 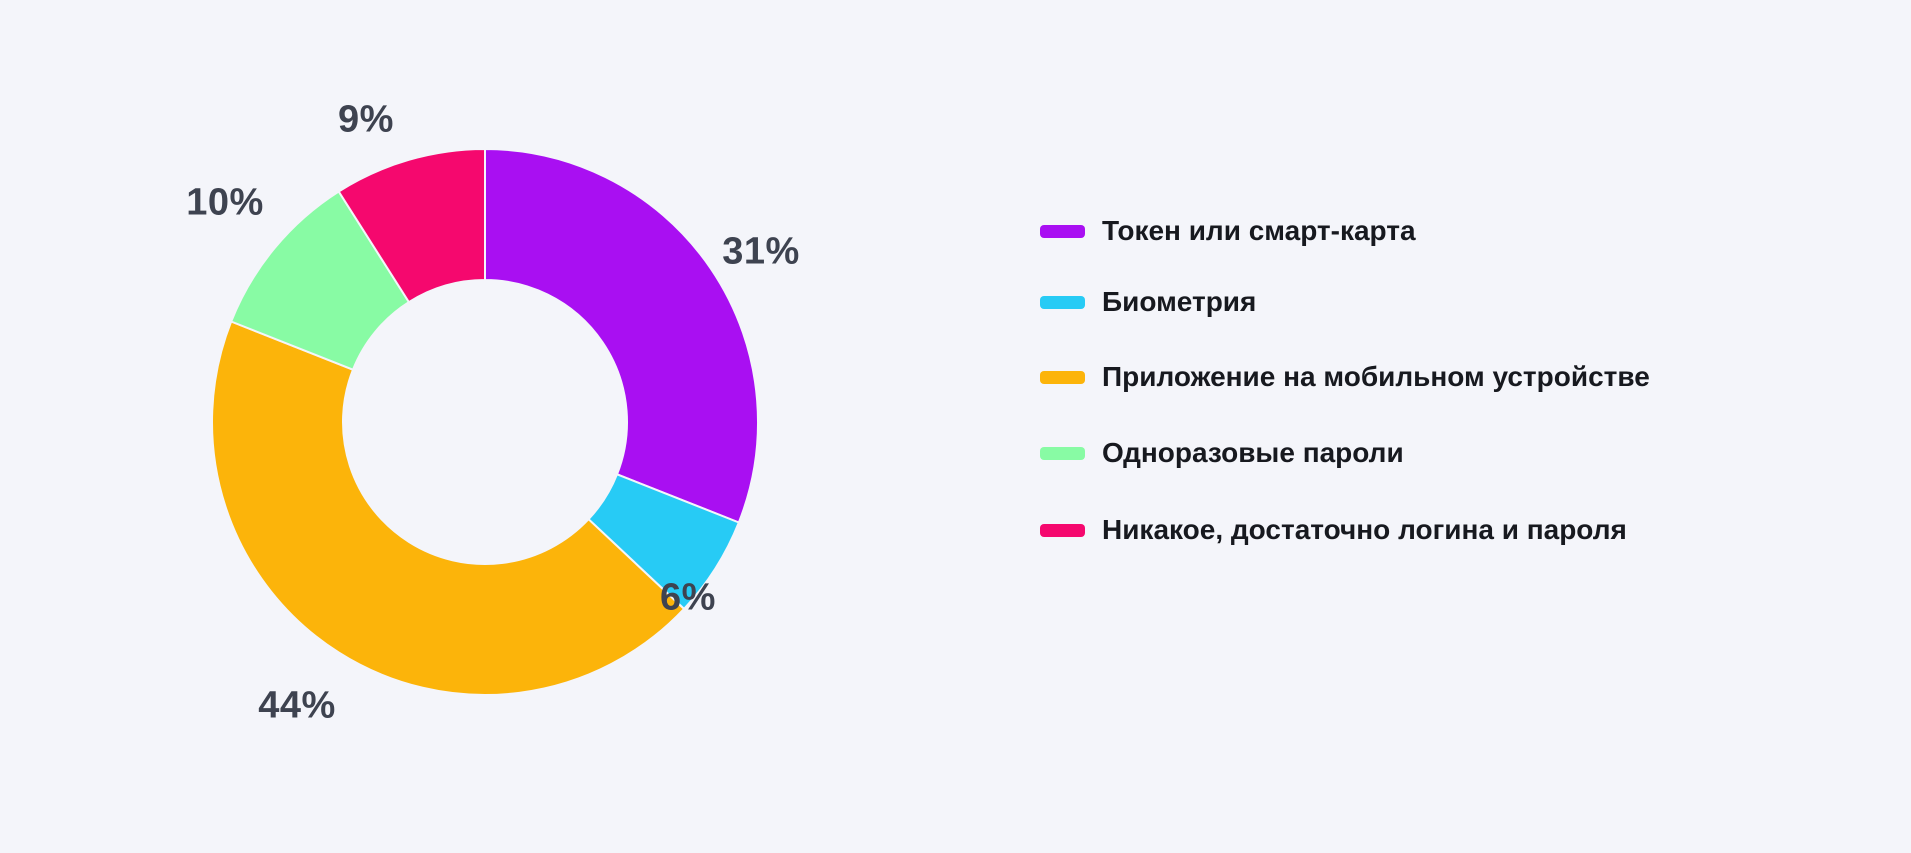 What do you see at coordinates (1062, 530) in the screenshot?
I see `legend-swatch-none` at bounding box center [1062, 530].